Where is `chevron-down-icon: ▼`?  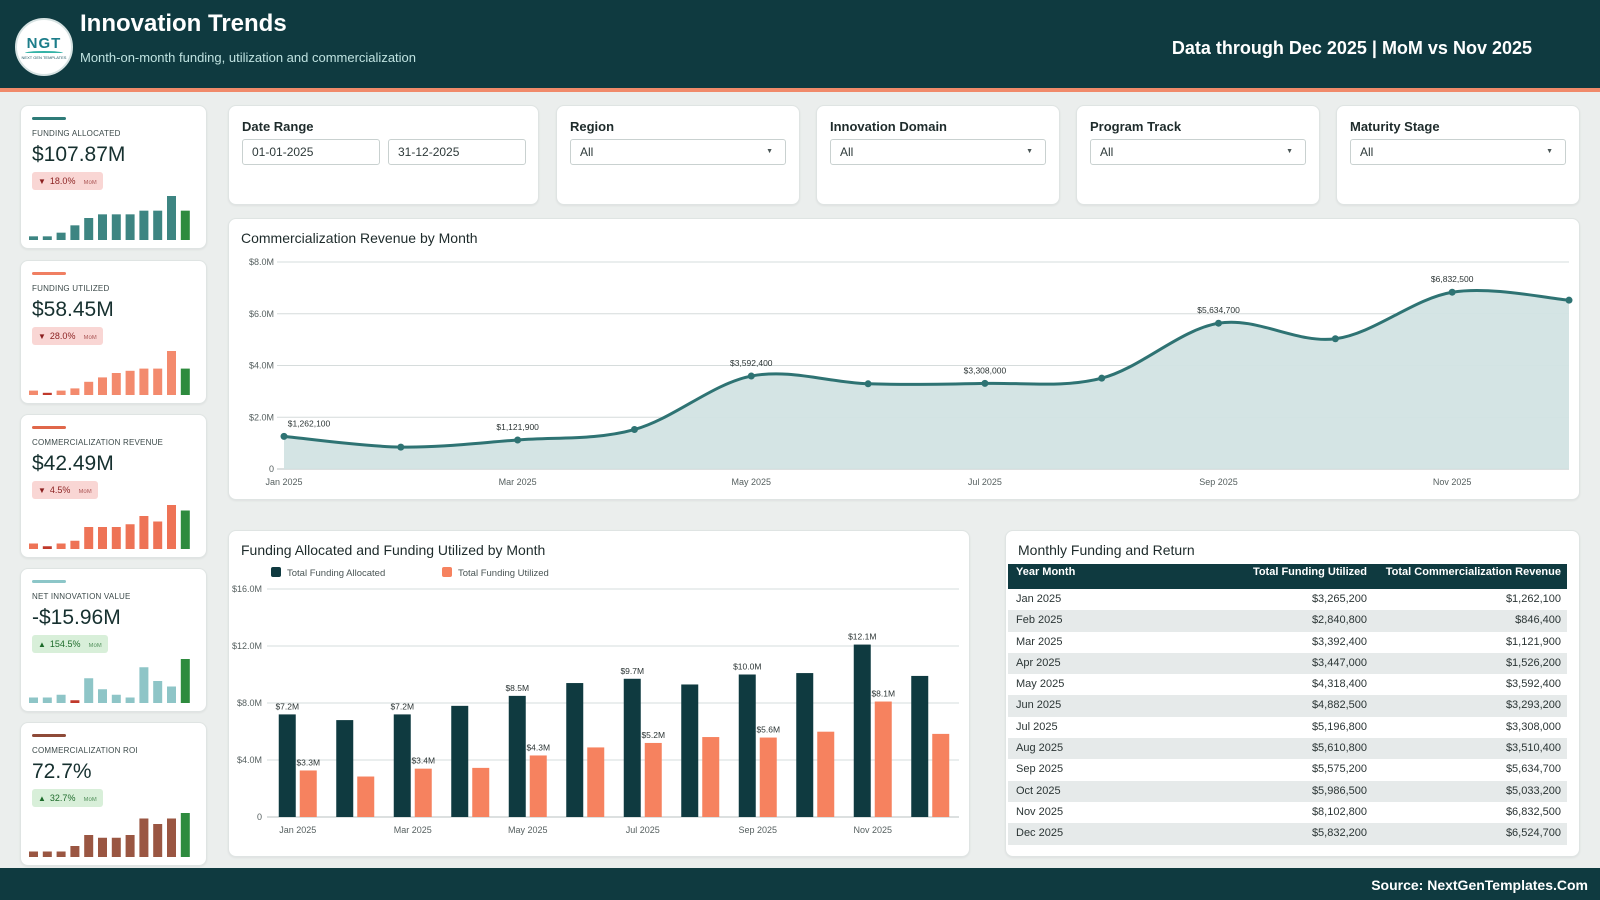 chevron-down-icon: ▼ is located at coordinates (1029, 151).